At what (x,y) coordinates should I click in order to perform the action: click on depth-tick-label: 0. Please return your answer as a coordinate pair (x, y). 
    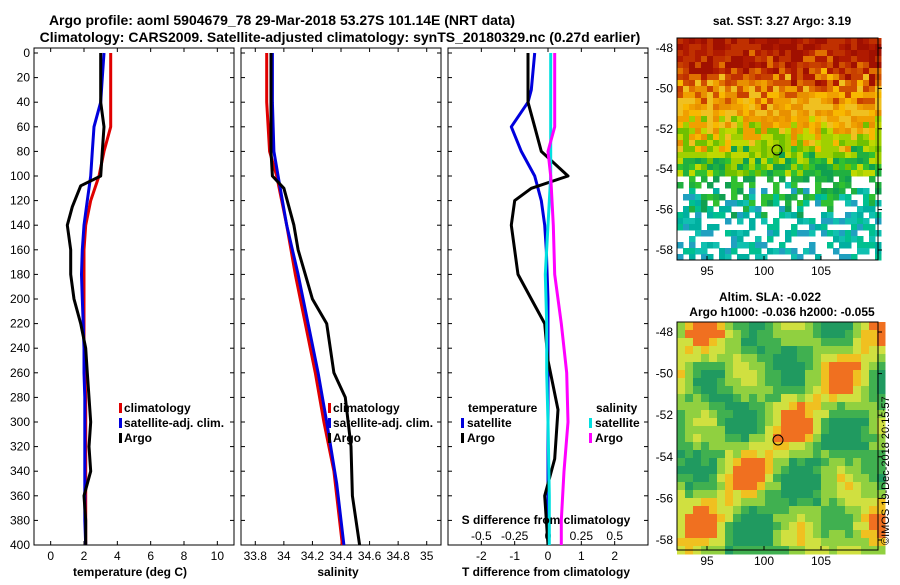
    Looking at the image, I should click on (26, 53).